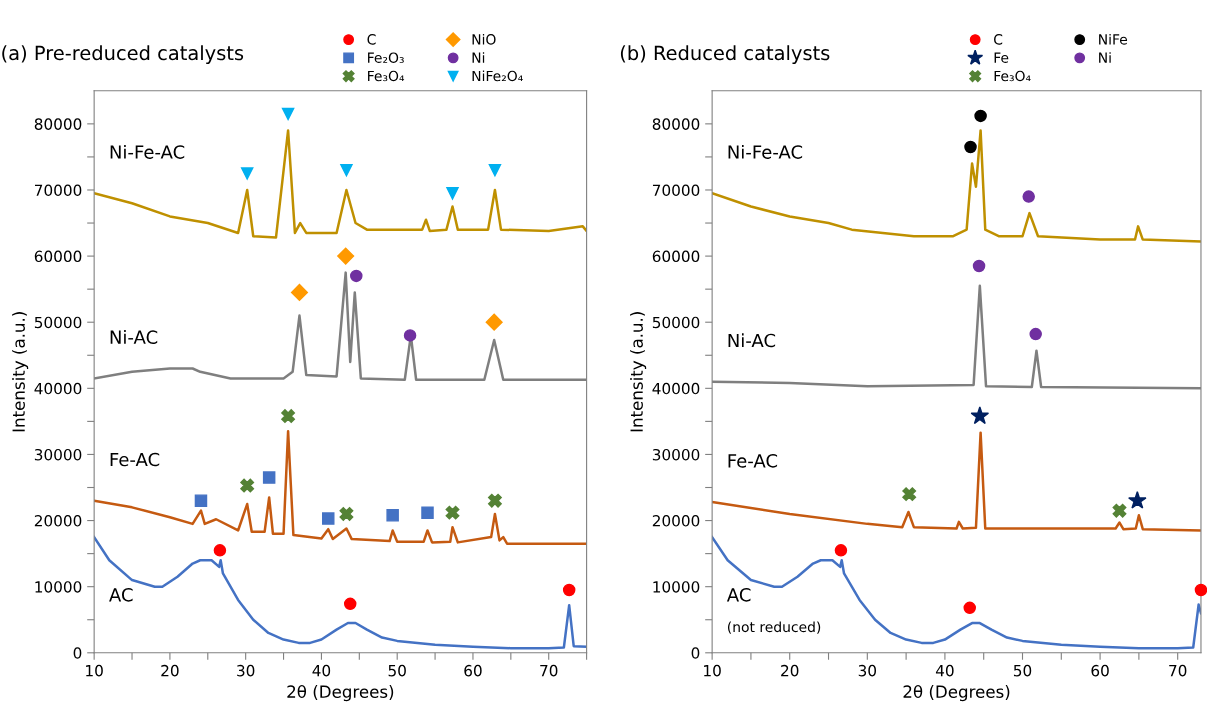 This screenshot has width=1207, height=715. Describe the element at coordinates (123, 55) in the screenshot. I see `chart-title: (a) Pre-reduced catalysts` at that location.